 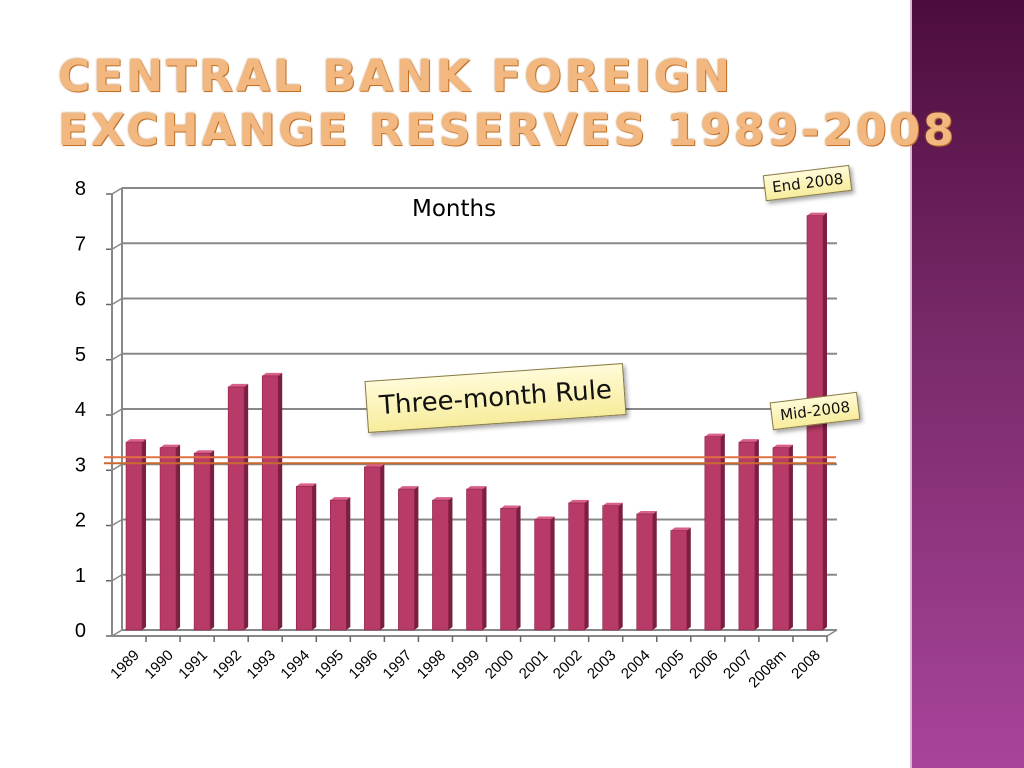 What do you see at coordinates (80, 521) in the screenshot?
I see `y-tick-label: 2` at bounding box center [80, 521].